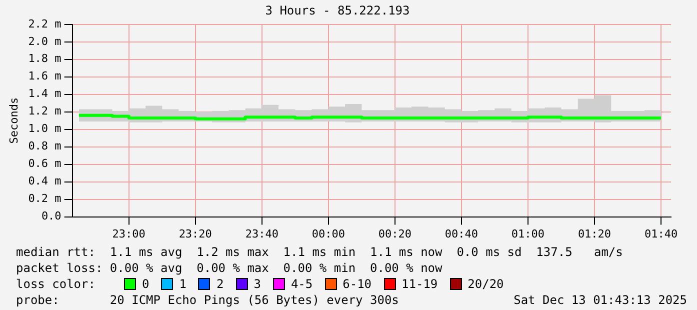 This screenshot has width=697, height=310. What do you see at coordinates (207, 300) in the screenshot?
I see `text: probe: 20 ICMP Echo Pings (56 Bytes) every 300s` at bounding box center [207, 300].